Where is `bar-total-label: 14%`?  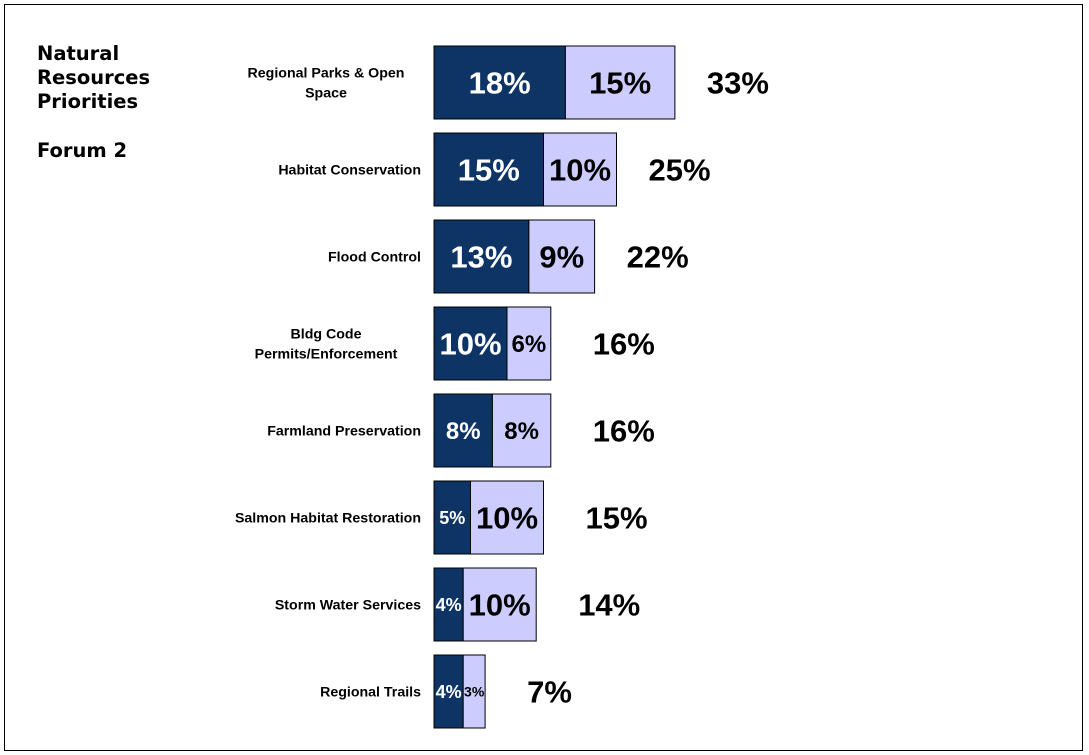
bar-total-label: 14% is located at coordinates (609, 605).